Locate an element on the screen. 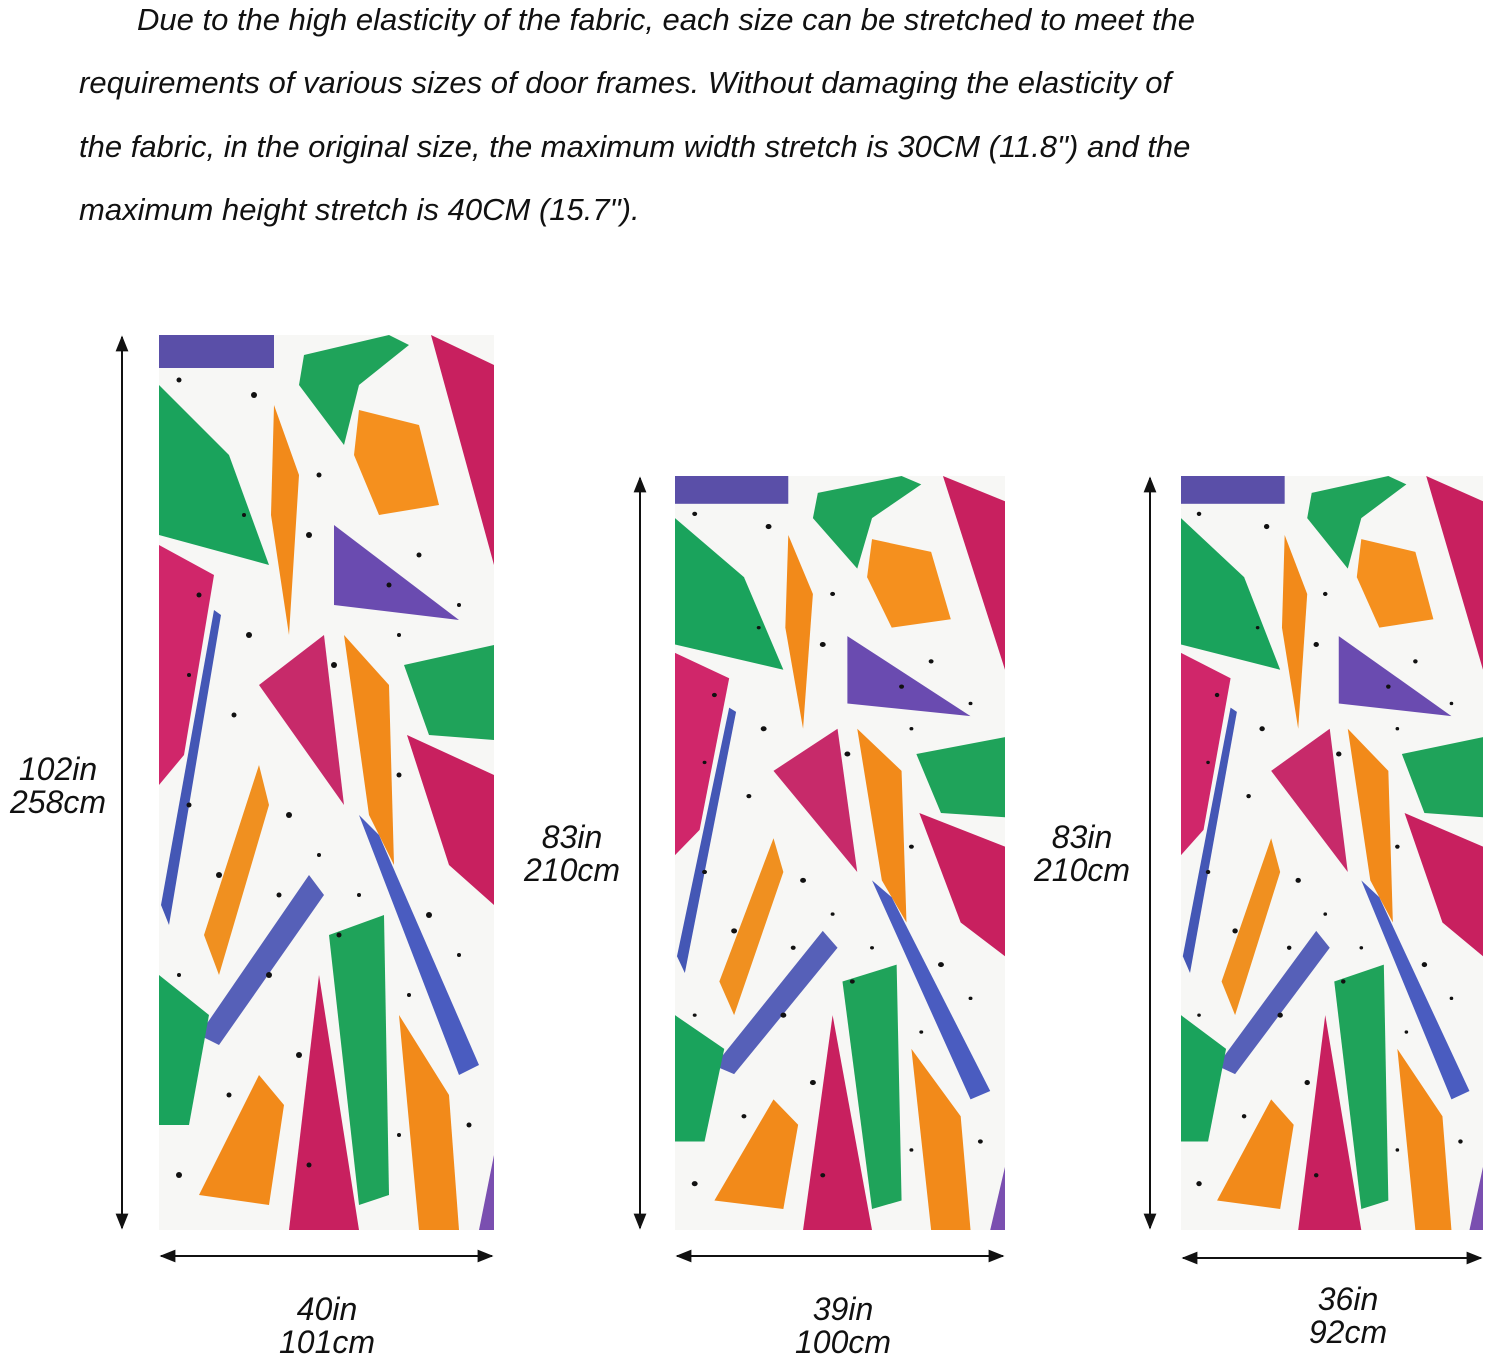 The height and width of the screenshot is (1358, 1500). width-label: 36in is located at coordinates (1348, 1299).